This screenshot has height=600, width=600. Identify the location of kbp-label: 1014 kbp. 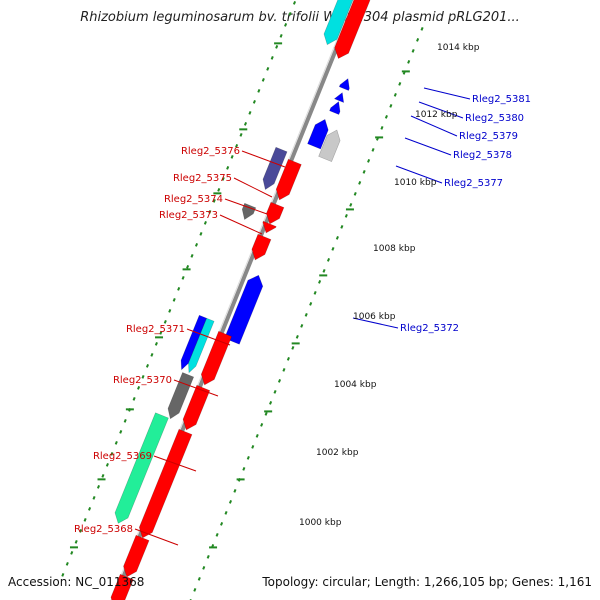
(458, 48).